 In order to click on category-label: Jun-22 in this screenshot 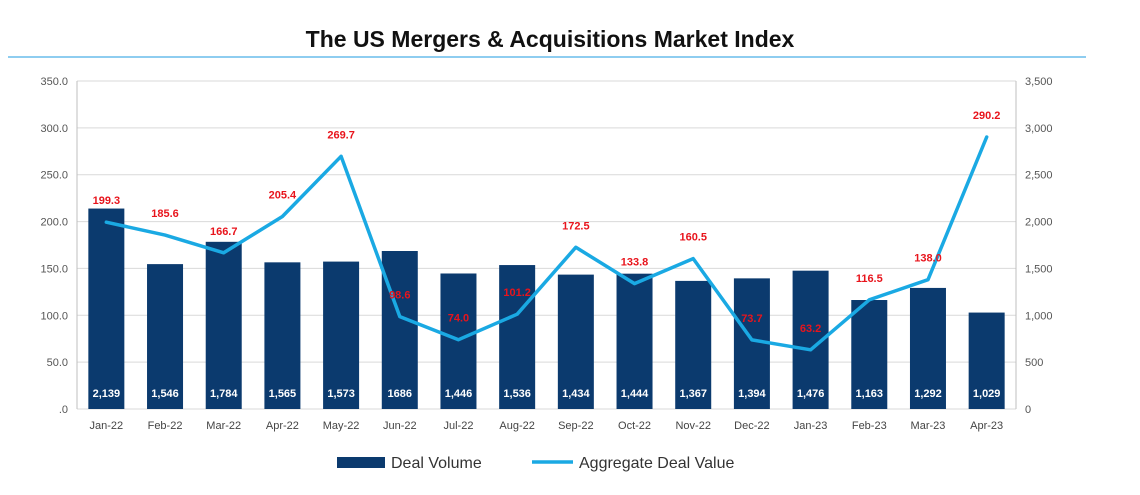, I will do `click(400, 426)`.